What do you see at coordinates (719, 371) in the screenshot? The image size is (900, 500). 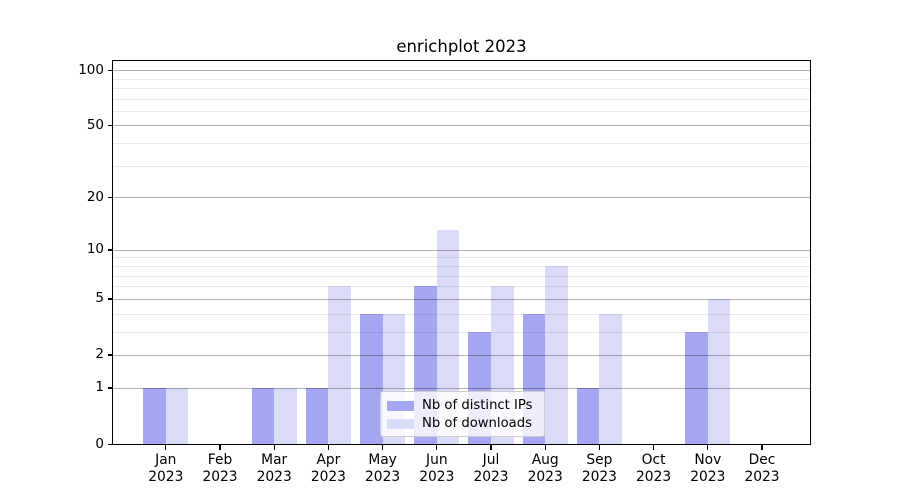 I see `bar-downloads-nov` at bounding box center [719, 371].